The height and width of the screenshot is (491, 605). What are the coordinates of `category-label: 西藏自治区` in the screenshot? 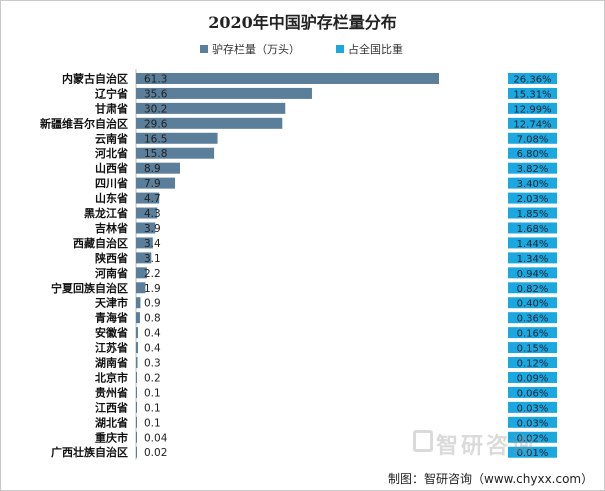 It's located at (100, 243).